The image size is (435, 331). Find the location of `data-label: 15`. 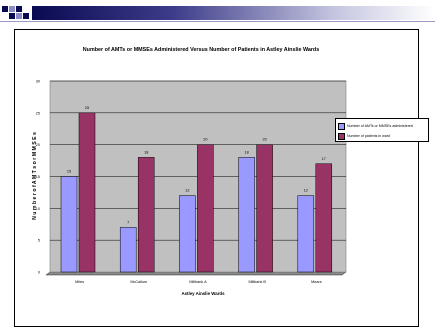

data-label: 15 is located at coordinates (69, 172).